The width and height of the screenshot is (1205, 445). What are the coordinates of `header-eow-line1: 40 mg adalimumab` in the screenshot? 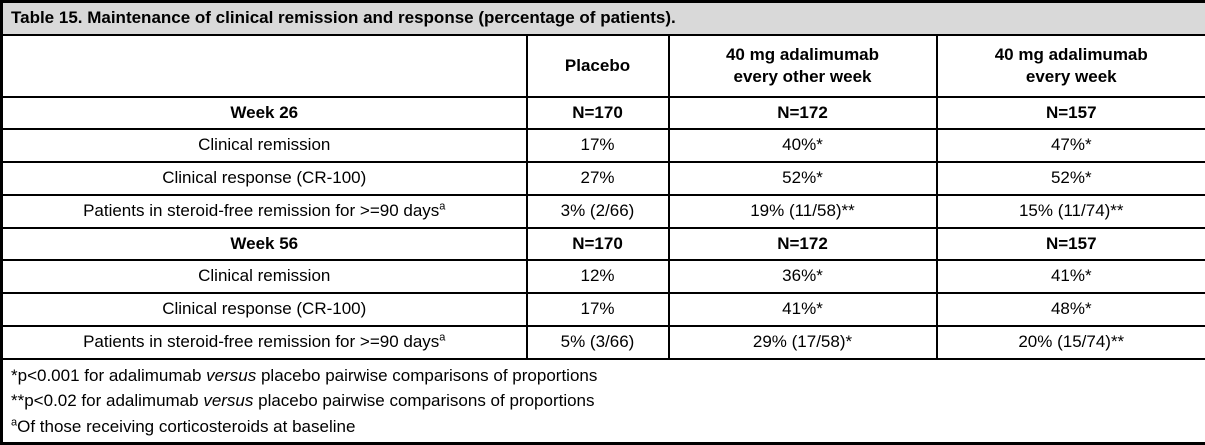 It's located at (803, 54).